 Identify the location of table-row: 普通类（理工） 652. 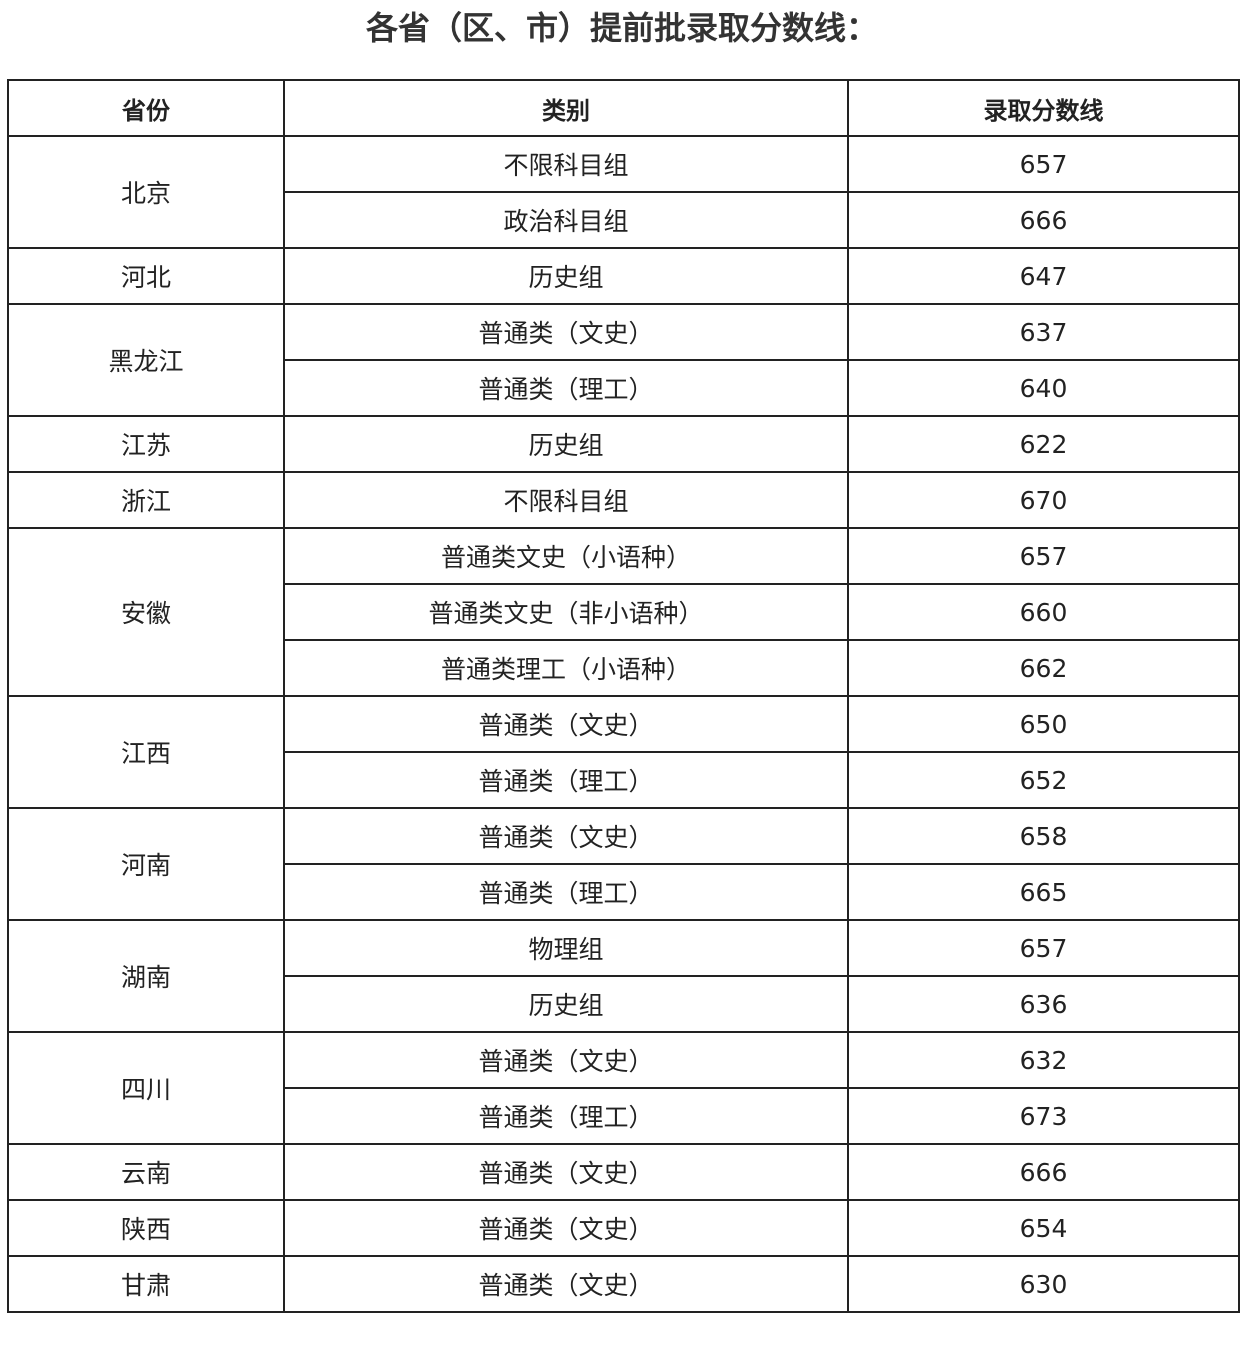
(624, 780).